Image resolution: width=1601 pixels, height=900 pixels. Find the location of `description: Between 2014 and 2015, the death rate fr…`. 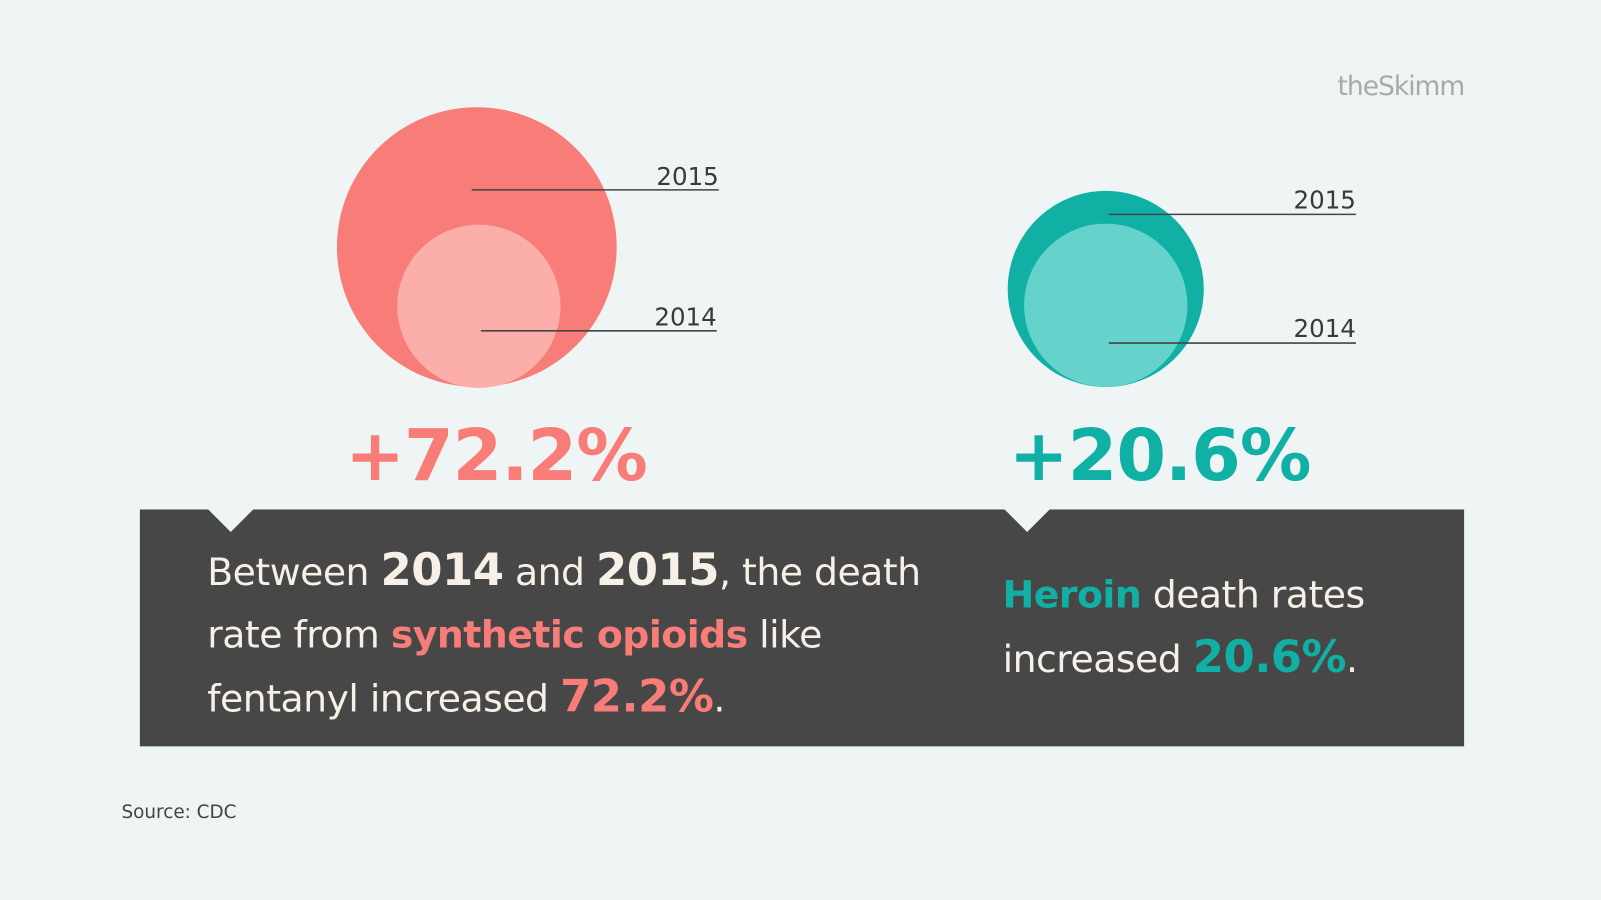

description: Between 2014 and 2015, the death rate fr… is located at coordinates (574, 634).